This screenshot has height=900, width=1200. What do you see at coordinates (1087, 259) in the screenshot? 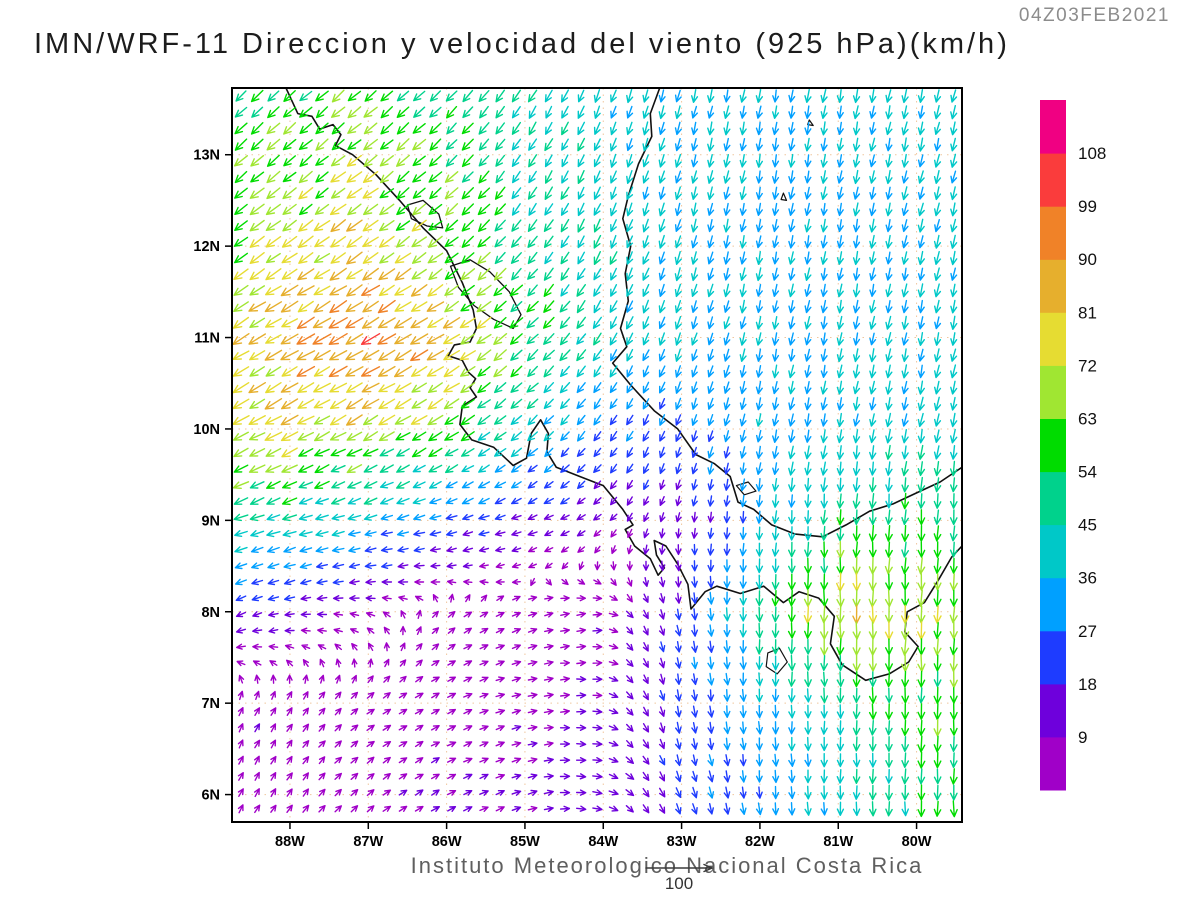
I see `colorbar-label: 90` at bounding box center [1087, 259].